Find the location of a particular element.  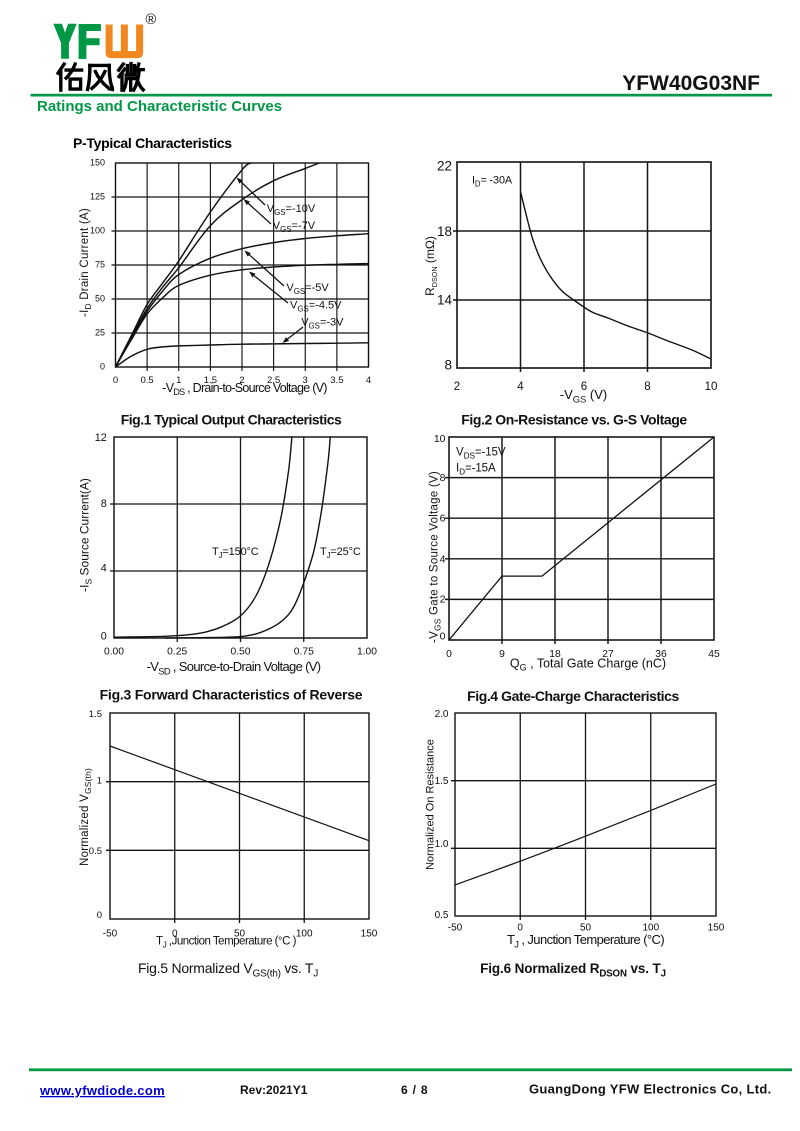

svg-text: VDS​=-15V is located at coordinates (481, 454).